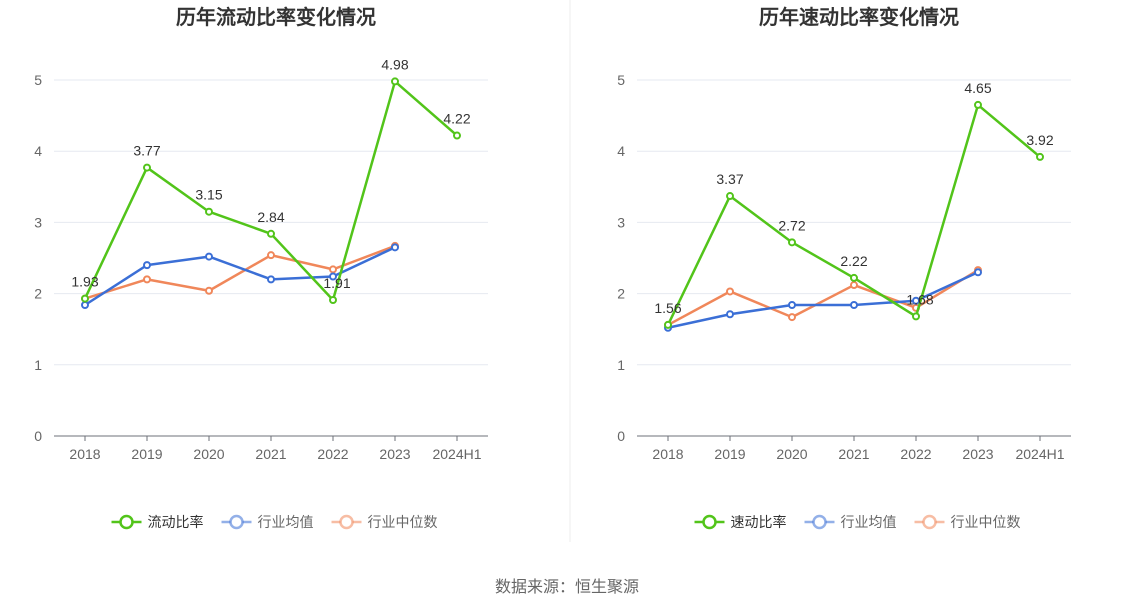 This screenshot has width=1134, height=612. What do you see at coordinates (621, 80) in the screenshot?
I see `y-tick-label: 5` at bounding box center [621, 80].